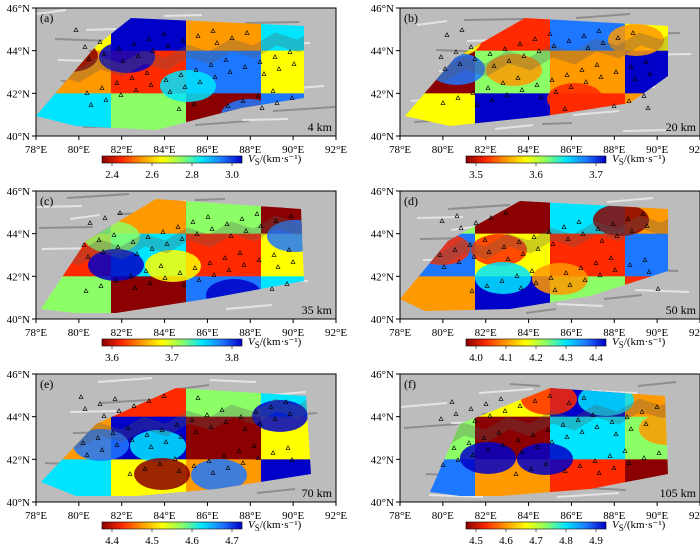 The image size is (700, 551). What do you see at coordinates (232, 175) in the screenshot?
I see `colorbar-tick-label: 3.0` at bounding box center [232, 175].